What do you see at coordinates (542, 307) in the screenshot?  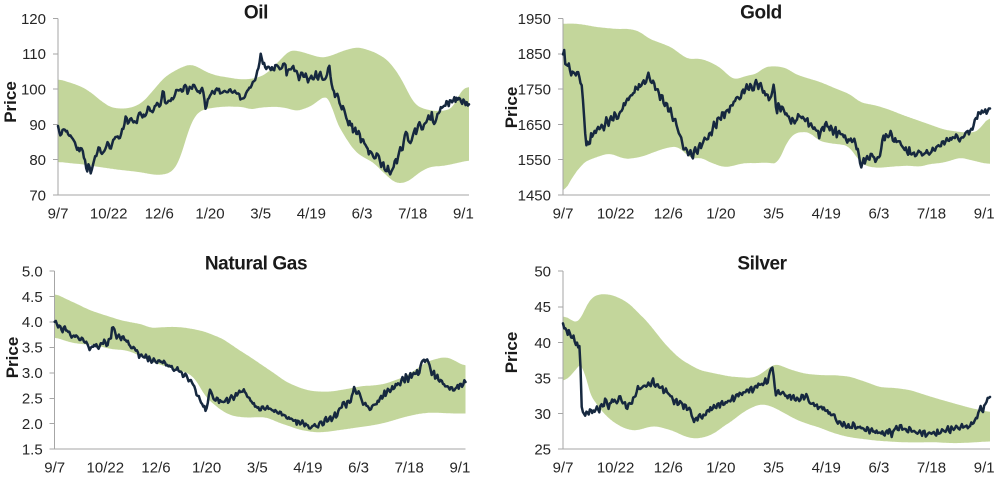 I see `svg-text: 45` at bounding box center [542, 307].